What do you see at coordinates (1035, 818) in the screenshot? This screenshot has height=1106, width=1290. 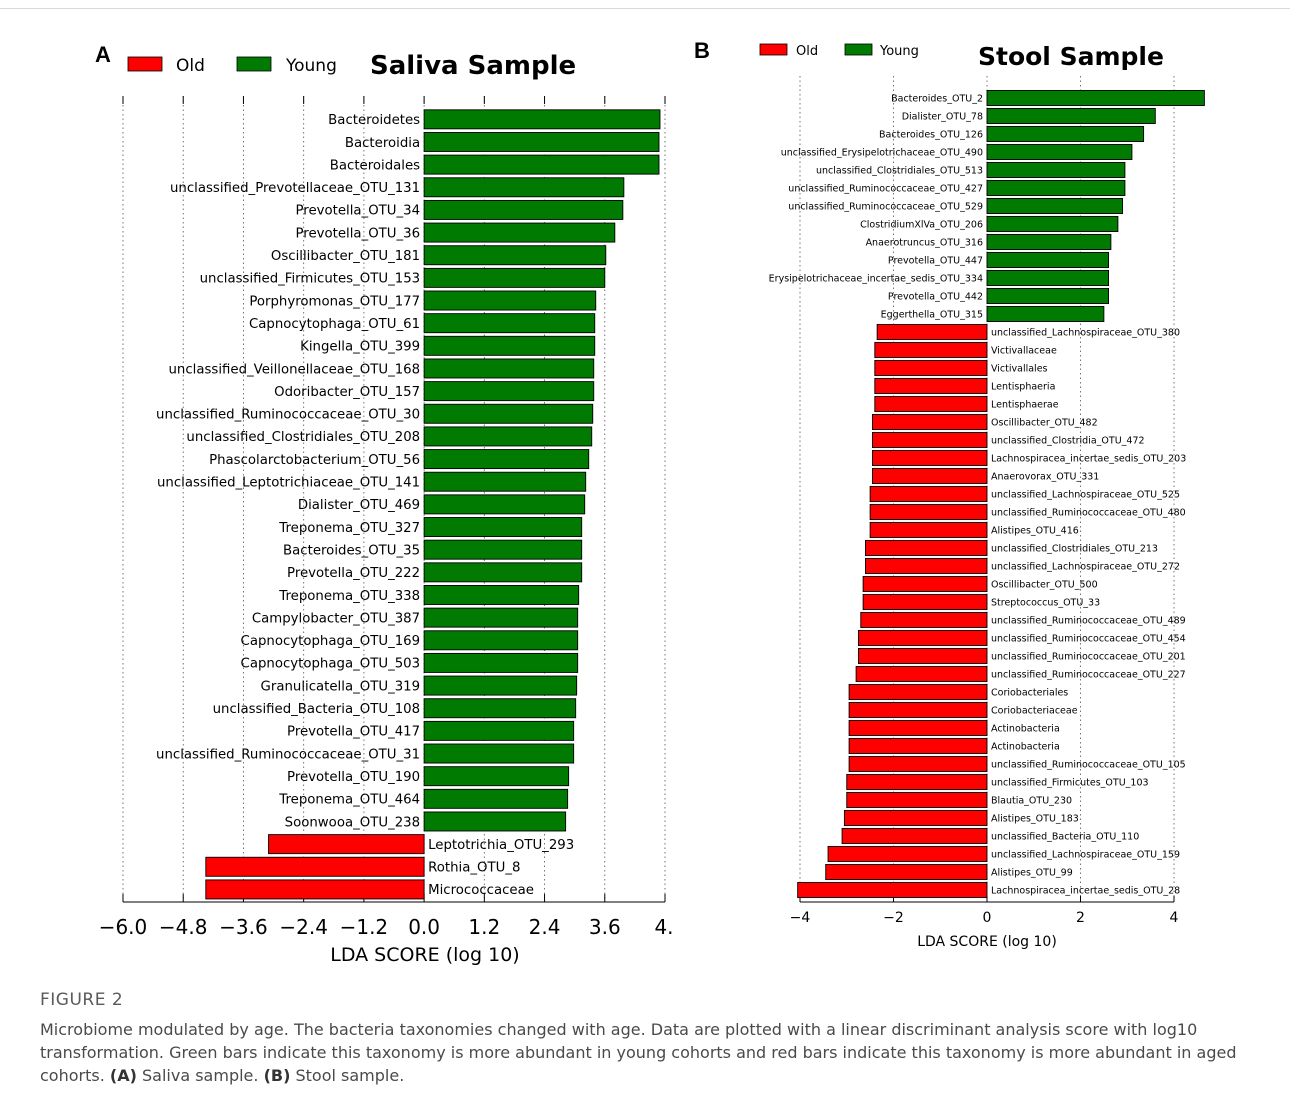 I see `panel-b-bar-label: Alistipes_OTU_183` at bounding box center [1035, 818].